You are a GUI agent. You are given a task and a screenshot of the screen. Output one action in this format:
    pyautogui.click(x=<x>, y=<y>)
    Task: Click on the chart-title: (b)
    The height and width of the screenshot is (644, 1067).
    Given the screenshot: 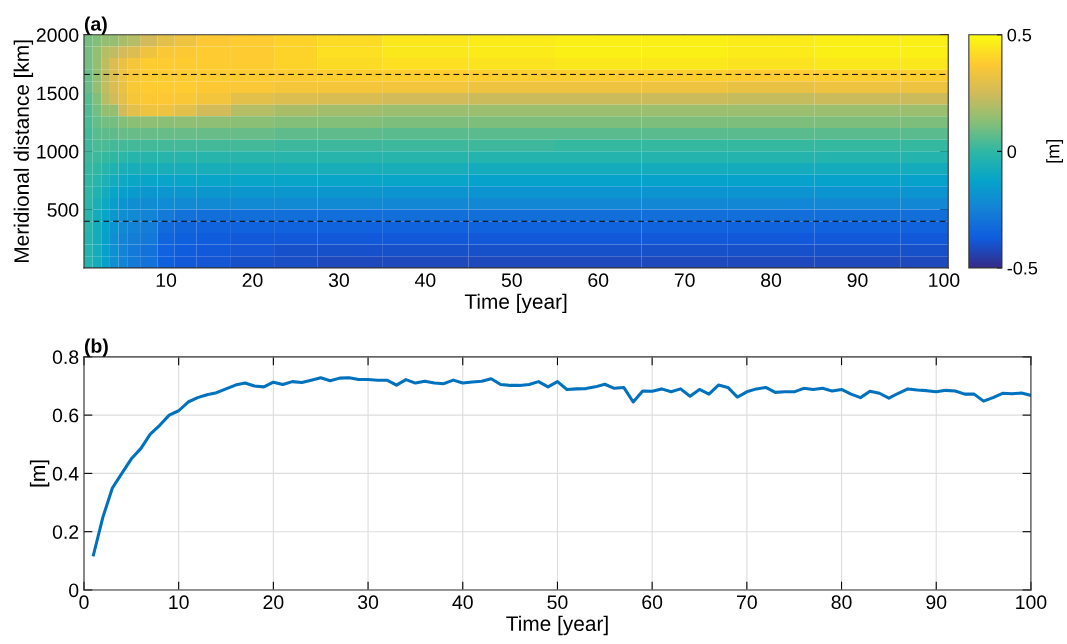 What is the action you would take?
    pyautogui.click(x=96, y=347)
    